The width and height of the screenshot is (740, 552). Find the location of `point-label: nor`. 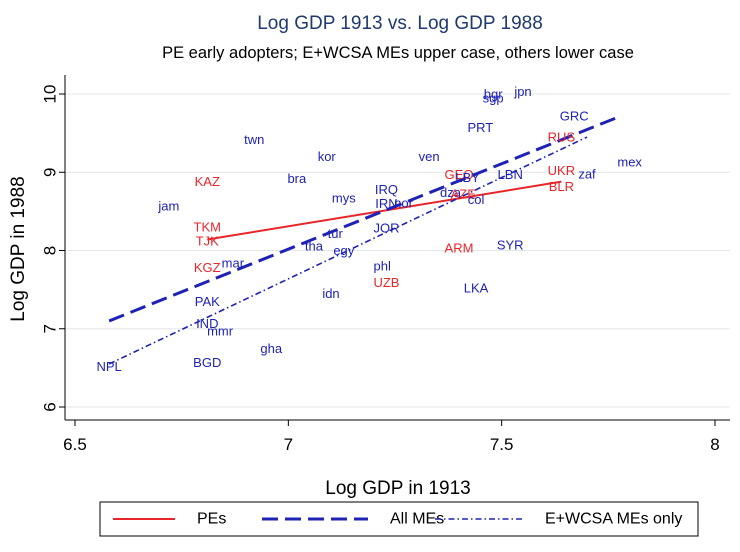

point-label: nor is located at coordinates (403, 202).